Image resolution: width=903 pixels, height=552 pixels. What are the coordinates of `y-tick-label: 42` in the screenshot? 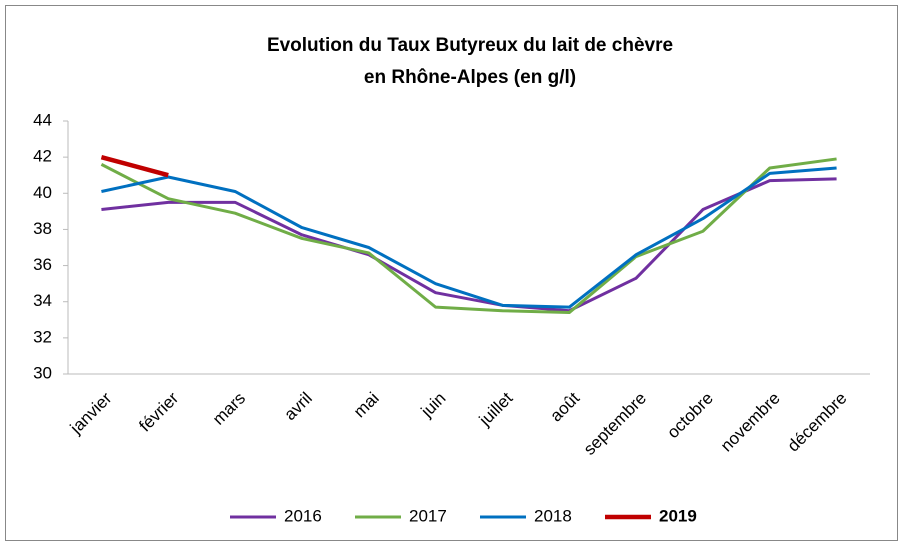 It's located at (42, 156).